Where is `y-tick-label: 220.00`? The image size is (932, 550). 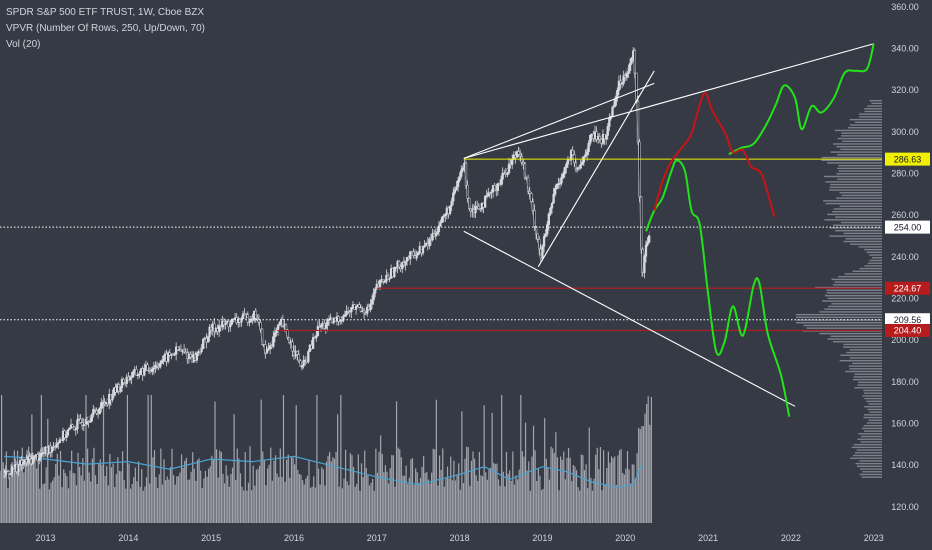 y-tick-label: 220.00 is located at coordinates (905, 298).